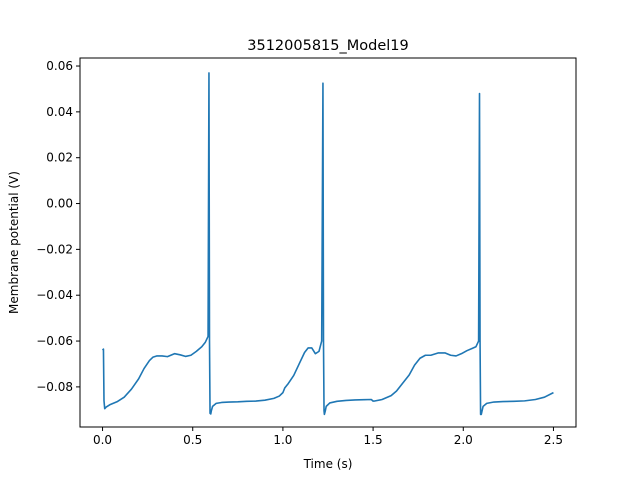 The width and height of the screenshot is (640, 480). I want to click on x-tick-label: 2.0, so click(463, 440).